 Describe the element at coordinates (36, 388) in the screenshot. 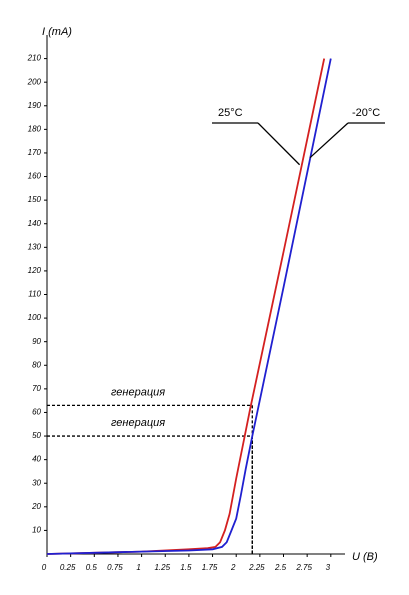

I see `y-tick-label: 70` at that location.